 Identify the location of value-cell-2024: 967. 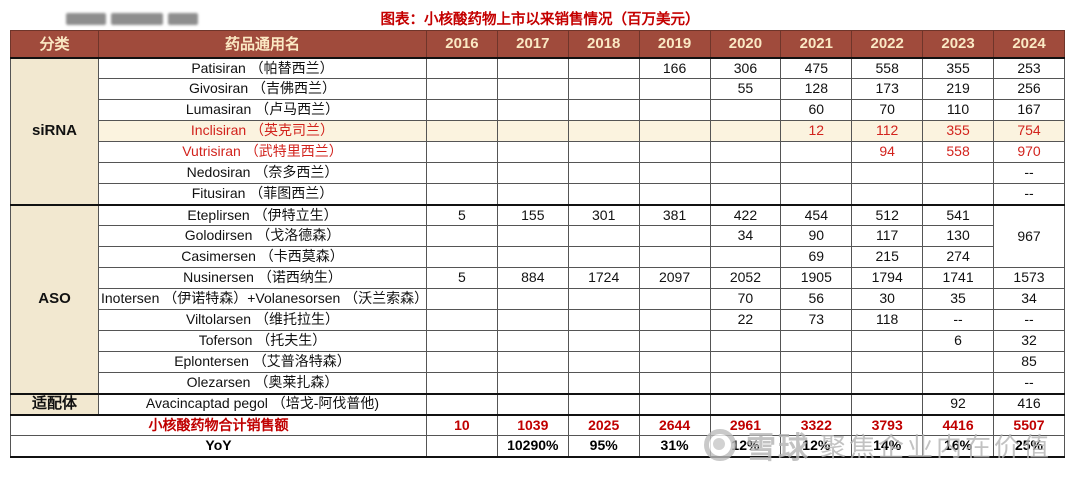
(1029, 235).